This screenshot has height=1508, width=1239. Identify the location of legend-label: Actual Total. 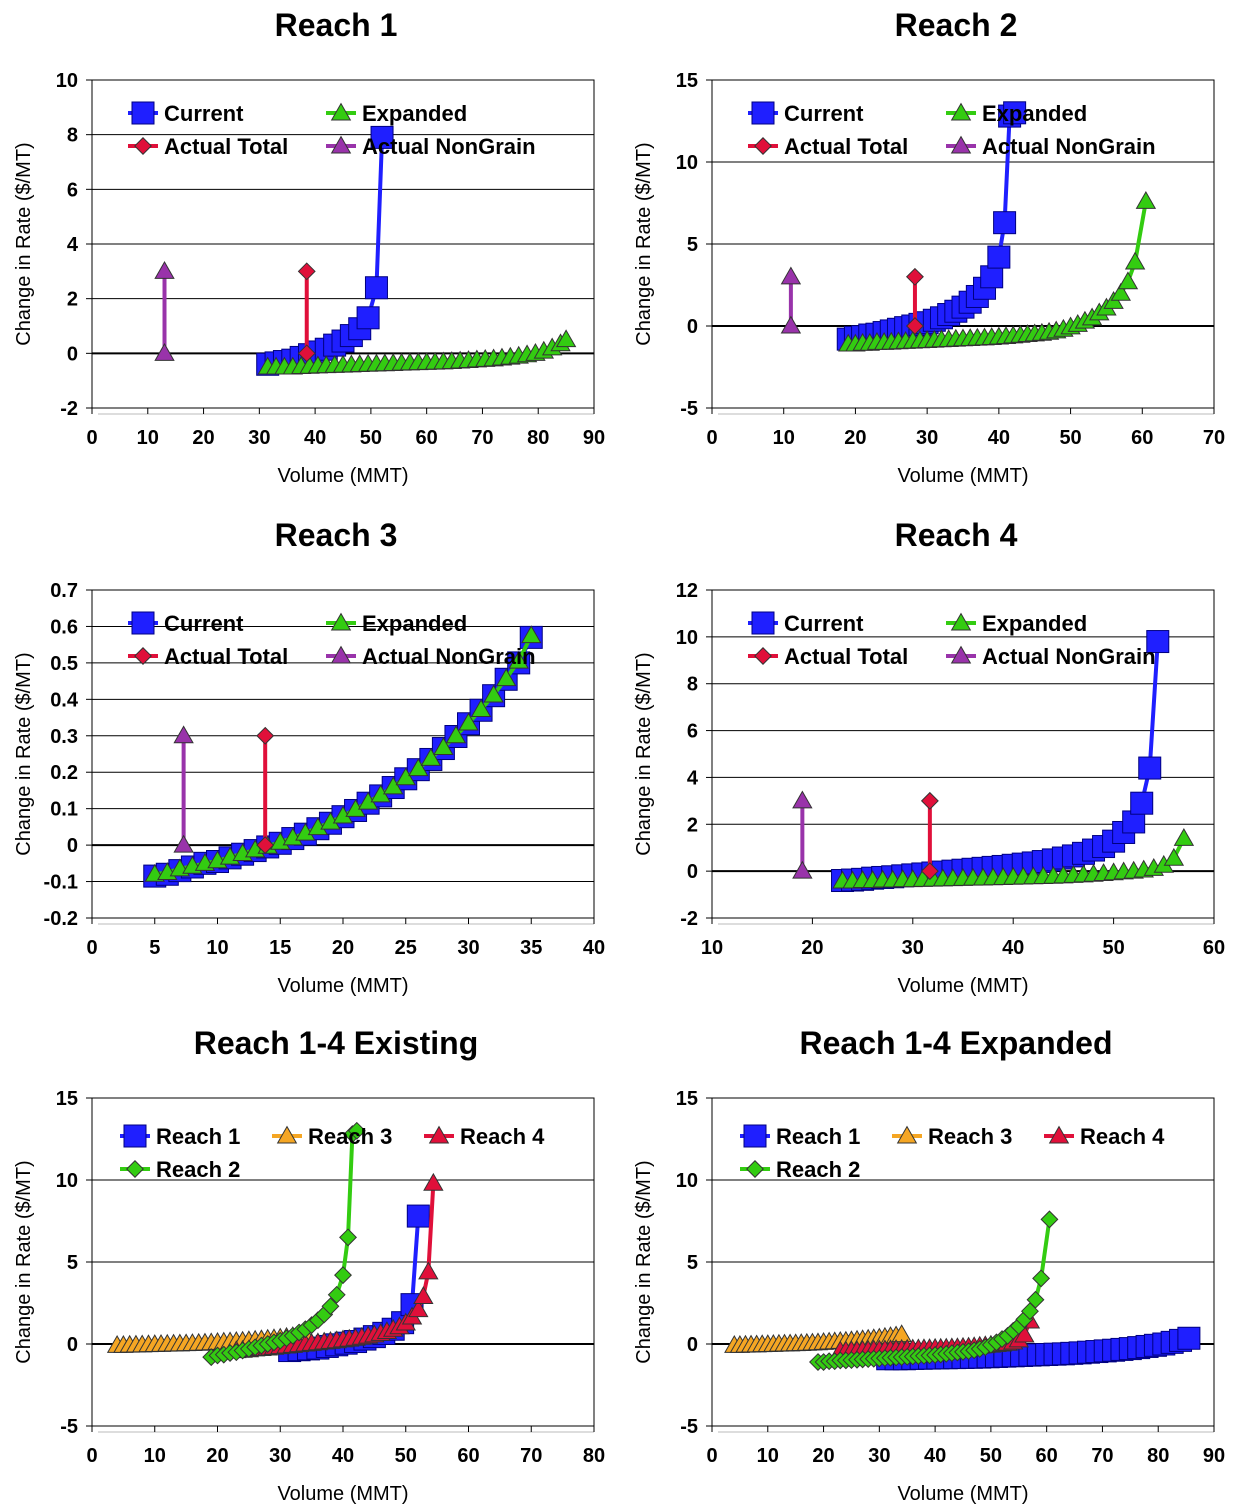
(226, 656).